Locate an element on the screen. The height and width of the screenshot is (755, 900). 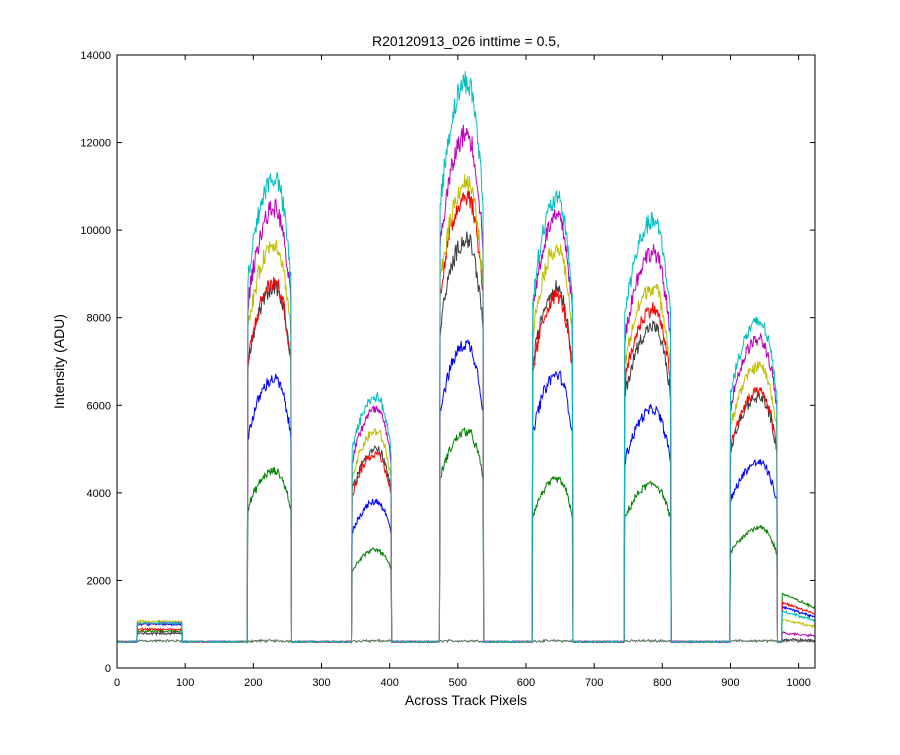
x-tick-label: 800 is located at coordinates (662, 683).